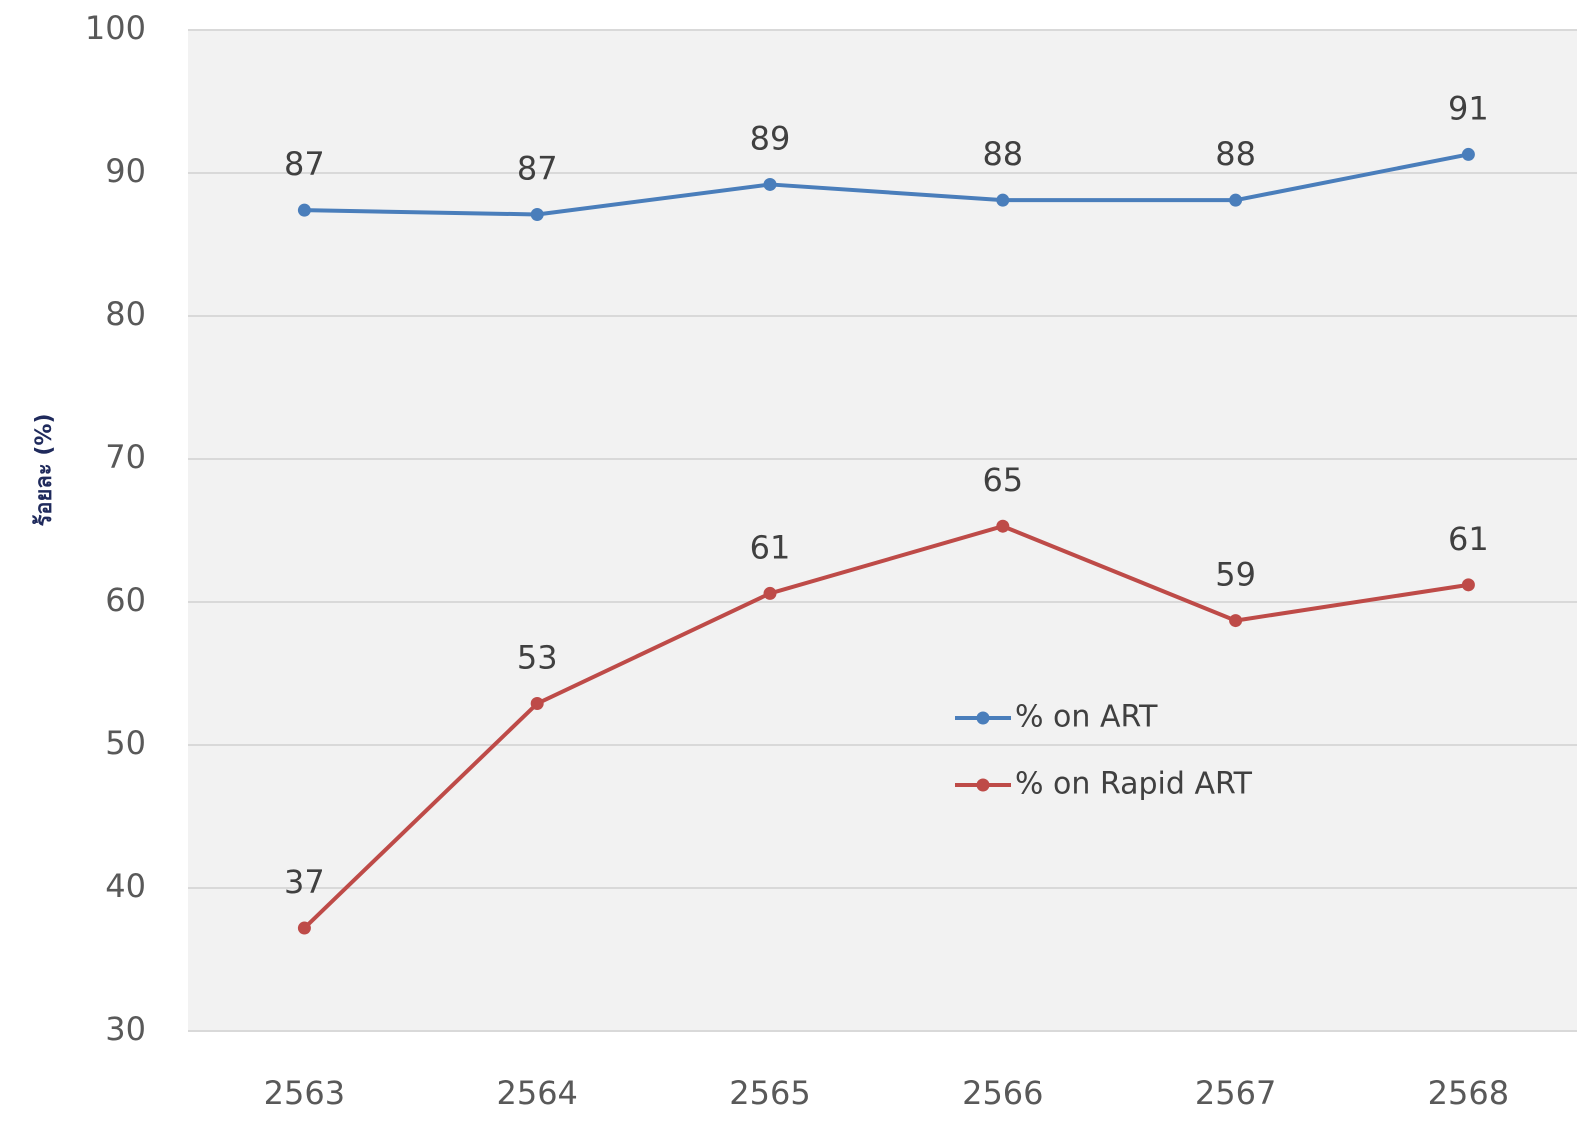 The width and height of the screenshot is (1577, 1122). Describe the element at coordinates (125, 1029) in the screenshot. I see `y-tick-label: 30` at that location.